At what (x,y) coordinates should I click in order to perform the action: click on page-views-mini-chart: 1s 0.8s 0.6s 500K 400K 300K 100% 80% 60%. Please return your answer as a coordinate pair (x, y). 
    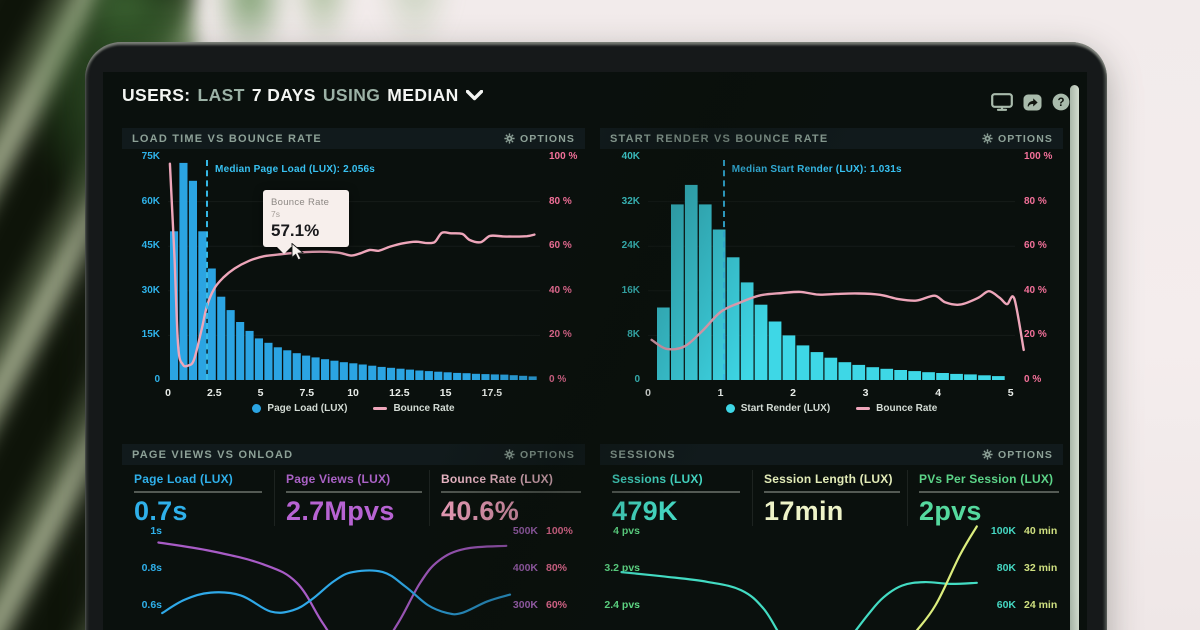
    Looking at the image, I should click on (353, 577).